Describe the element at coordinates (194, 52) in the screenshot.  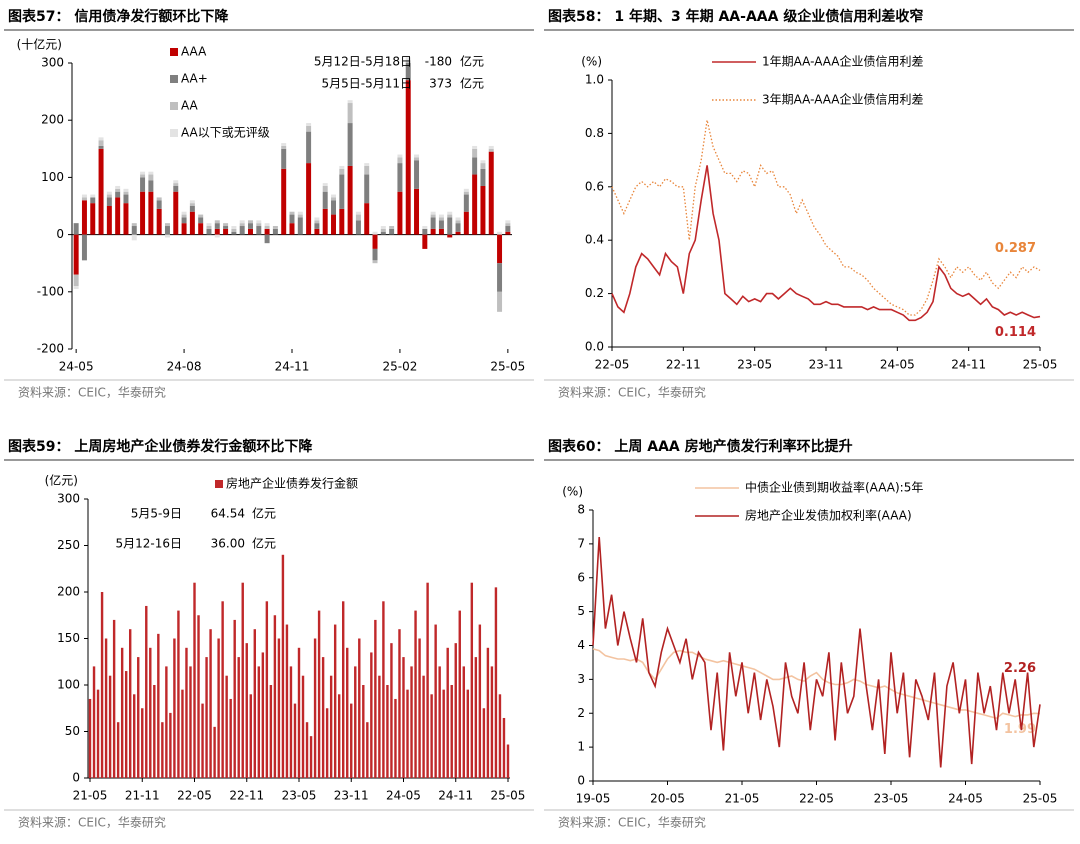
I see `legend-label: AAA` at that location.